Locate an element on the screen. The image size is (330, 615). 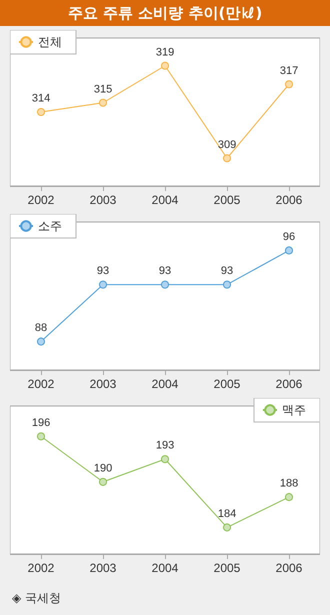
data-label: 96 is located at coordinates (289, 236).